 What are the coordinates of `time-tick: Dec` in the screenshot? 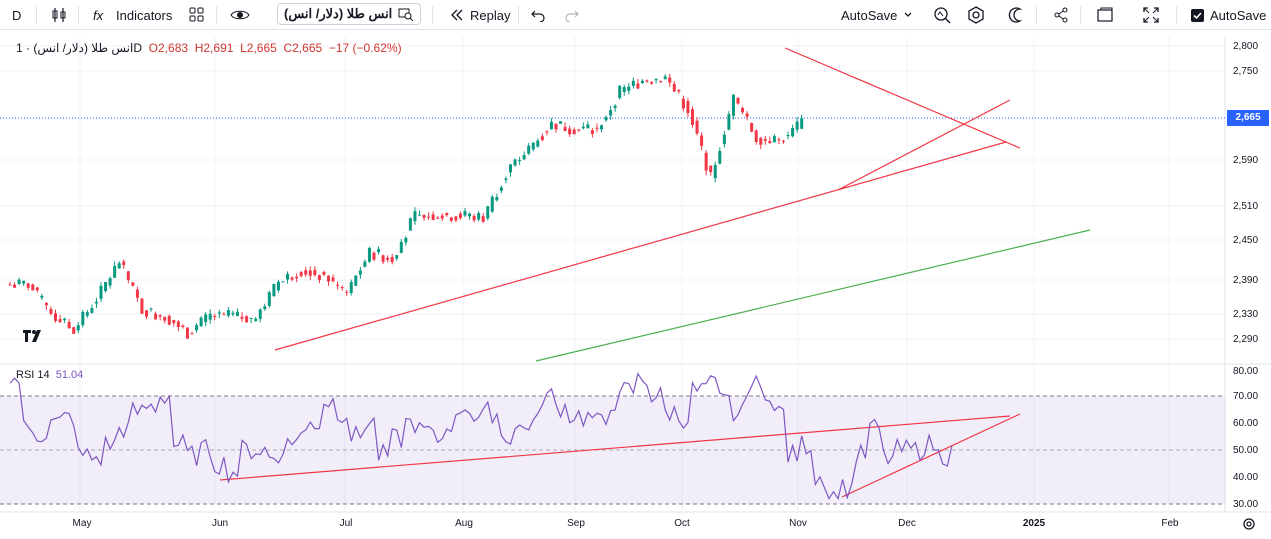 It's located at (907, 523).